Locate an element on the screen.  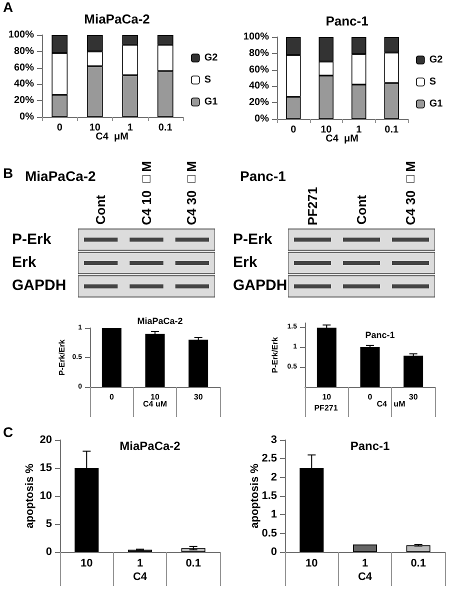
y-tick-label: 1 is located at coordinates (273, 514).